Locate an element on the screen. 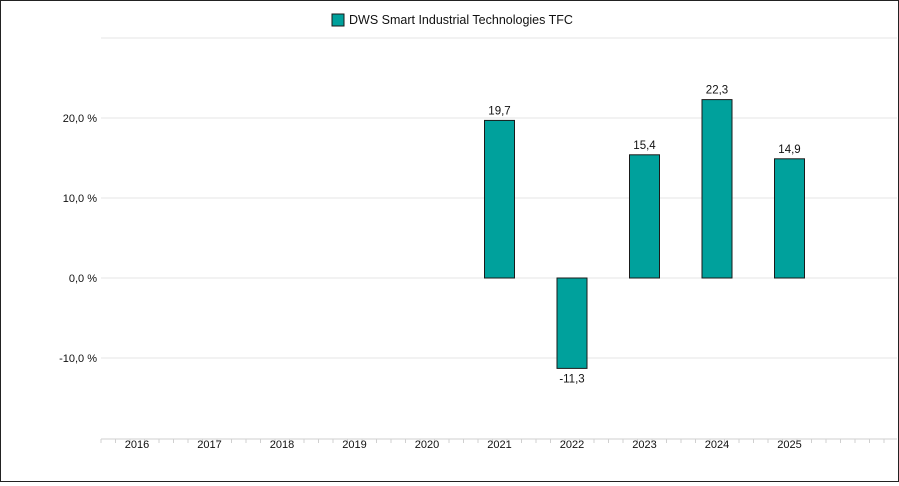 The image size is (899, 486). data-label-2023: 15,4 is located at coordinates (644, 146).